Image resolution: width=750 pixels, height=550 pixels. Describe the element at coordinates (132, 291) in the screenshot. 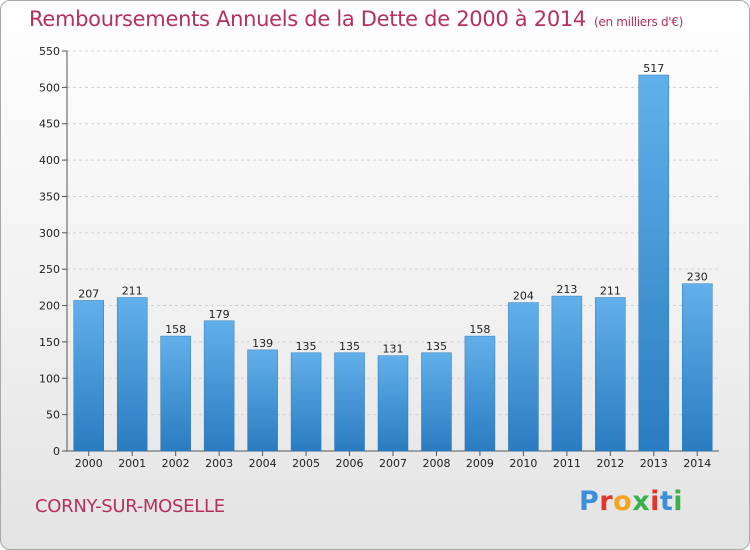

I see `bar-value-label-2001: 211` at that location.